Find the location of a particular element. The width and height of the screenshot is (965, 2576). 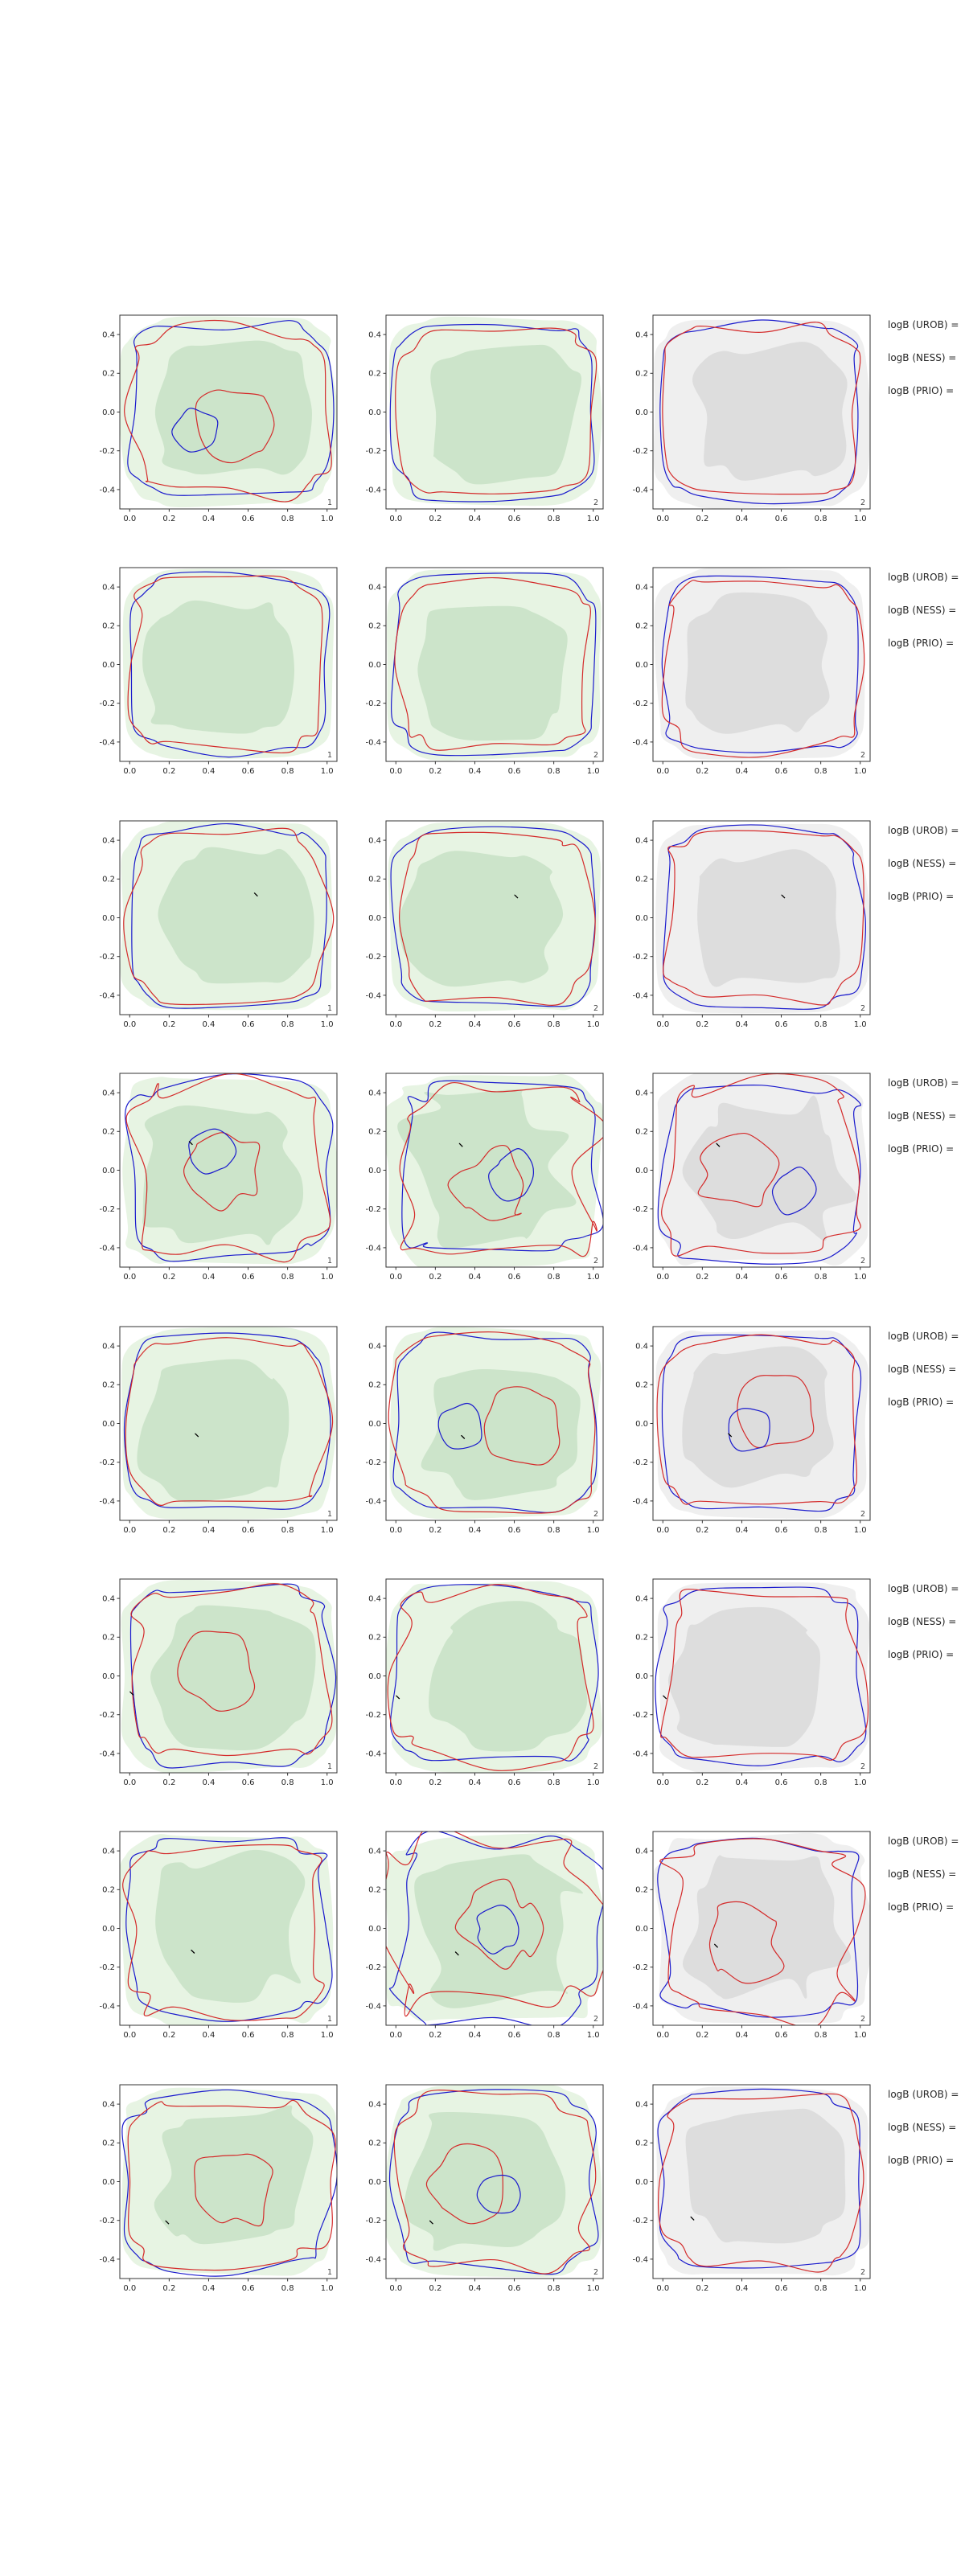

logB-side-label-row1-line1: logB (UROB) = is located at coordinates (923, 324).